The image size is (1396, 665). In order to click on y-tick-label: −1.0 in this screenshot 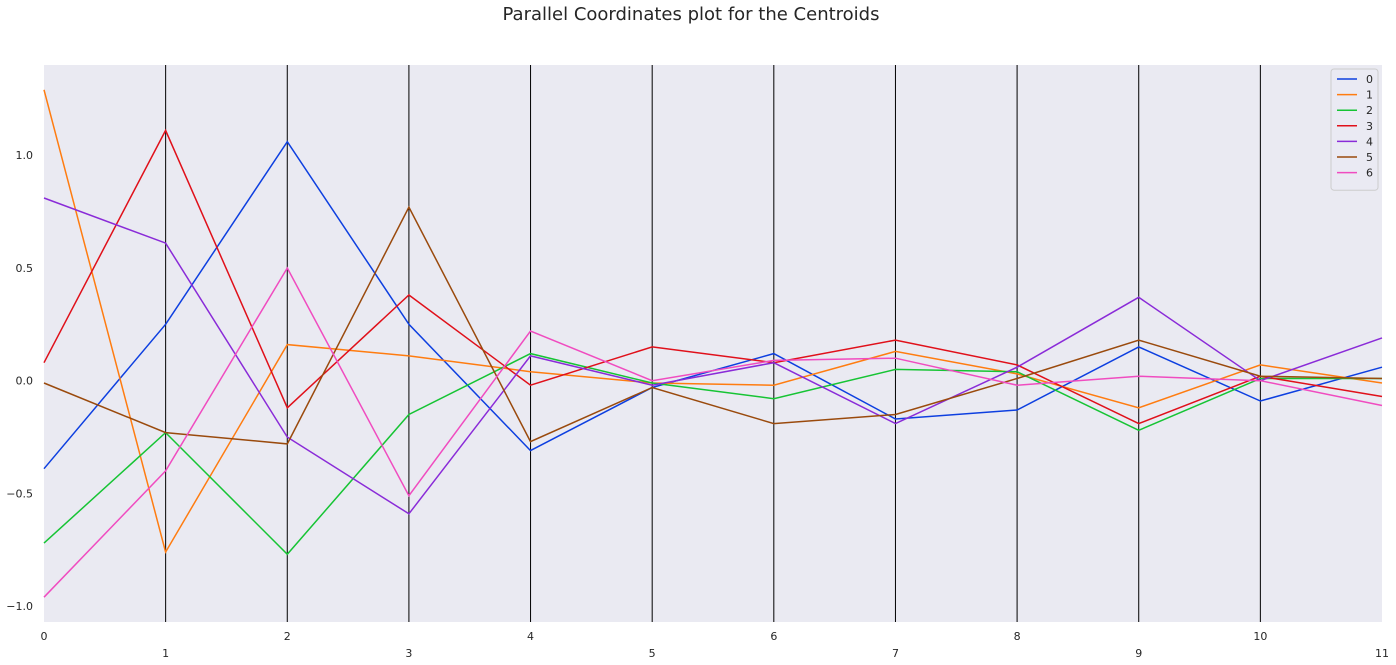, I will do `click(19, 606)`.